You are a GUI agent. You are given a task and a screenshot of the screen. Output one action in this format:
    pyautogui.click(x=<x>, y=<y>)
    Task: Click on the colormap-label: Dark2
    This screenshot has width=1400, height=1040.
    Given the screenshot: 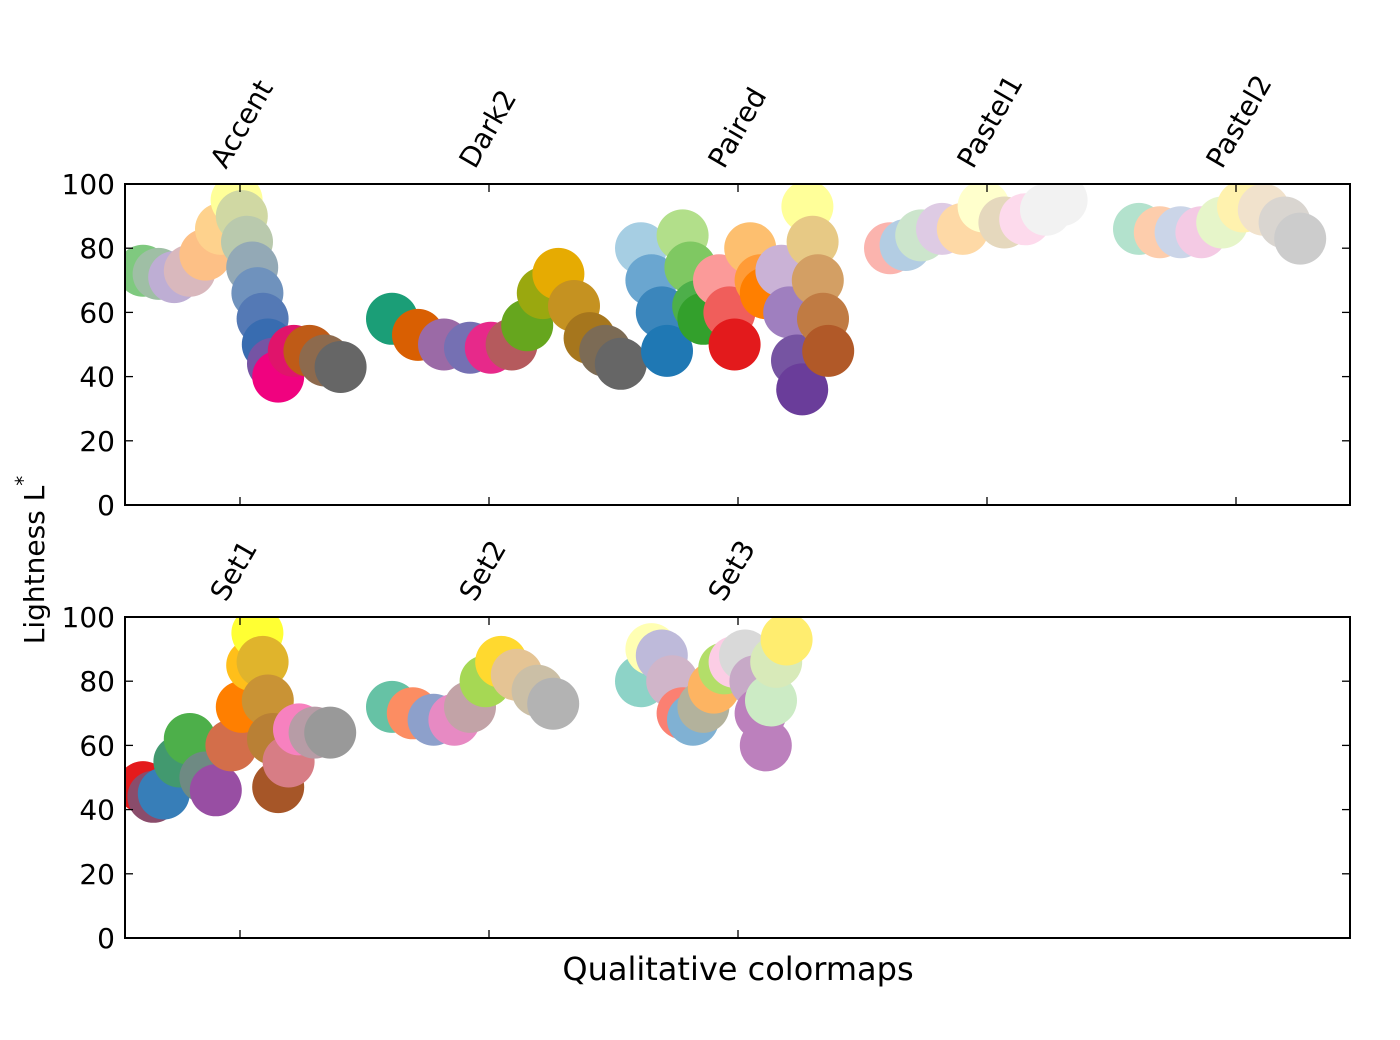 What is the action you would take?
    pyautogui.click(x=487, y=128)
    